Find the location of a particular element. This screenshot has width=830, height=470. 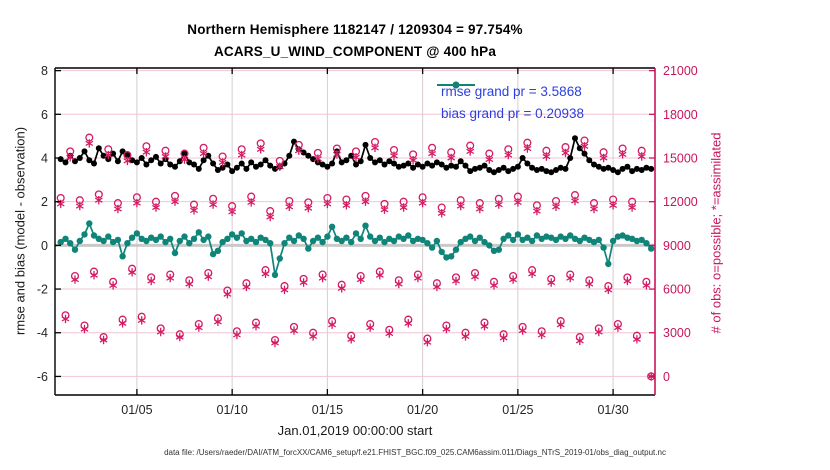

x-tick-label: 01/15 is located at coordinates (327, 410).